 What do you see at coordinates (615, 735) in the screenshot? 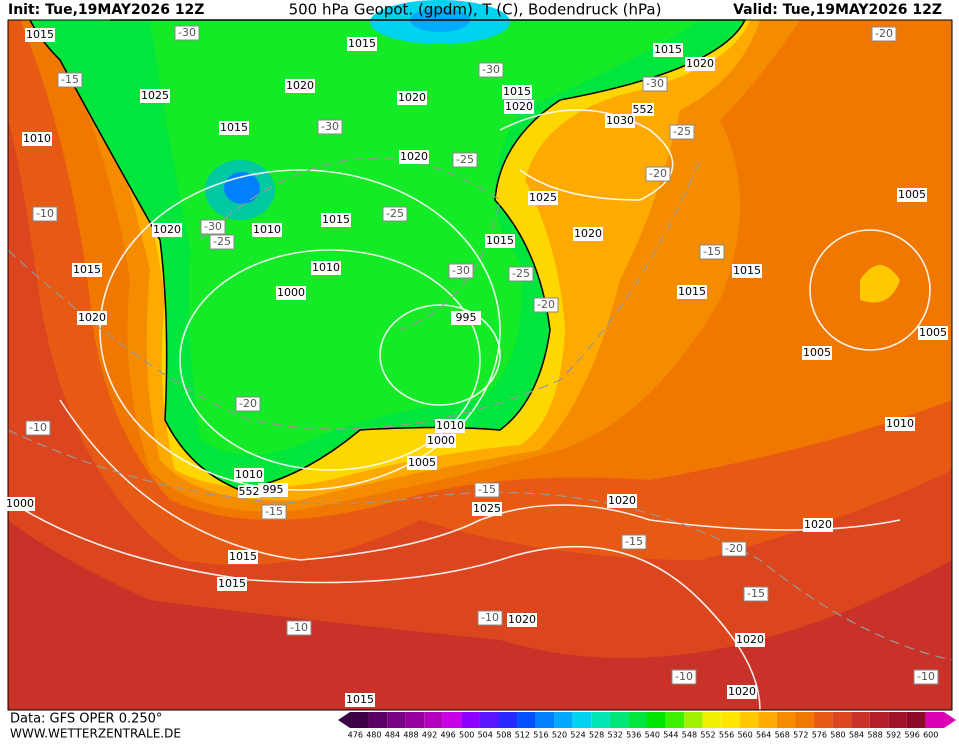
I see `colorbar-label: 532` at bounding box center [615, 735].